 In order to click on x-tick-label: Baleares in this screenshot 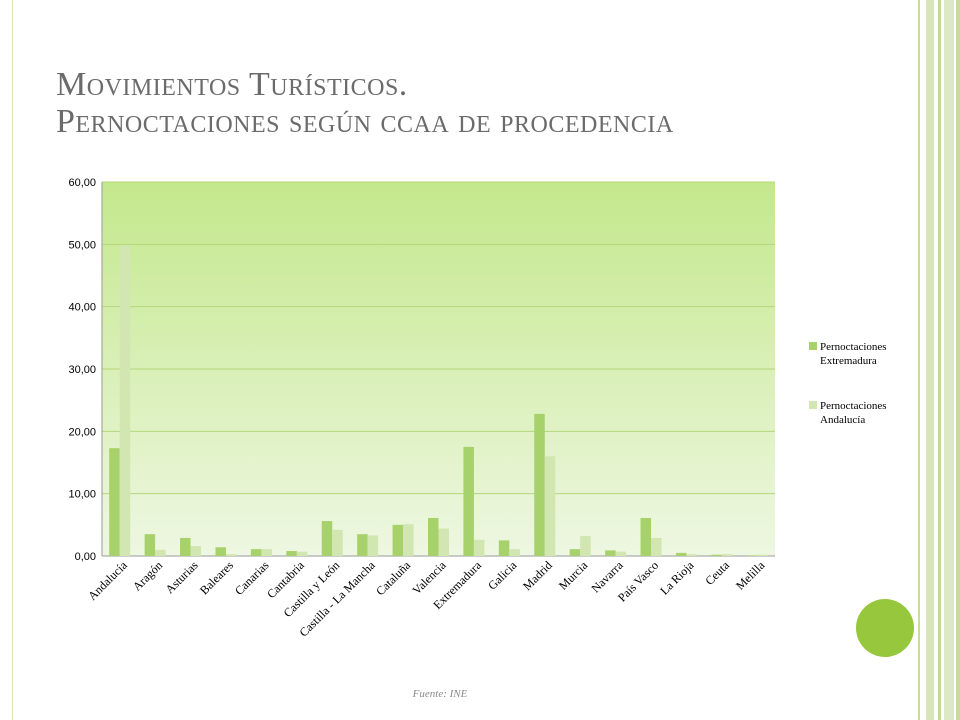, I will do `click(216, 577)`.